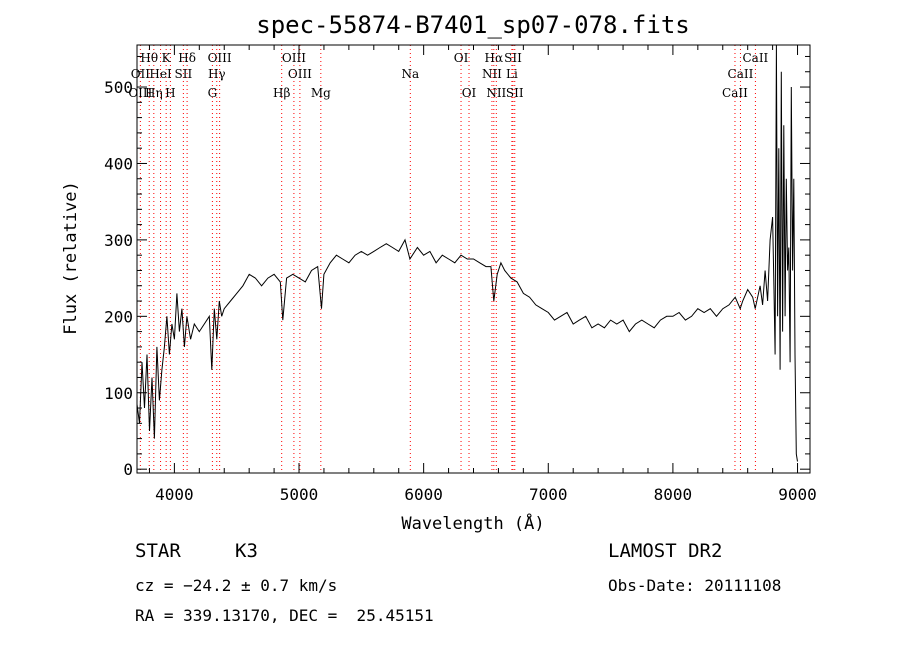  What do you see at coordinates (118, 163) in the screenshot?
I see `y-tick-label: 400` at bounding box center [118, 163].